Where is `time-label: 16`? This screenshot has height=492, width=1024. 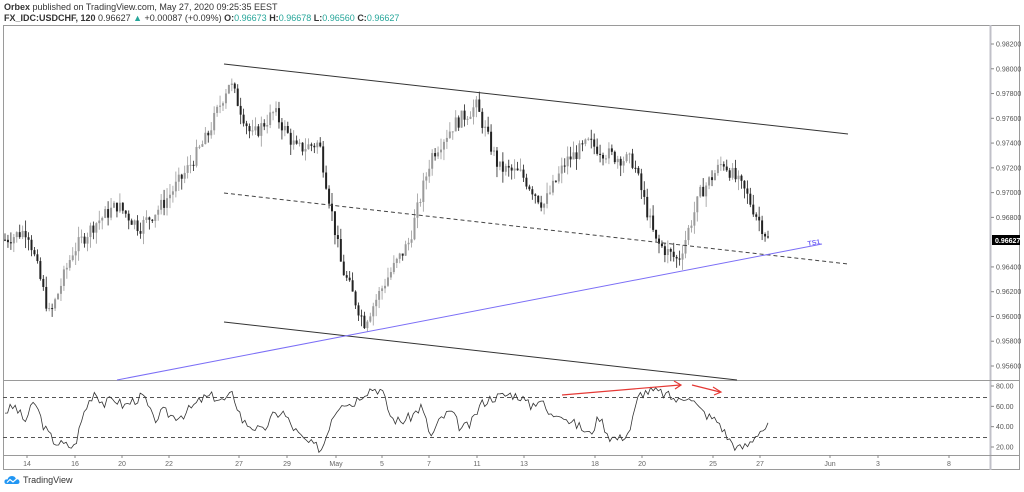
time-label: 16 is located at coordinates (75, 464).